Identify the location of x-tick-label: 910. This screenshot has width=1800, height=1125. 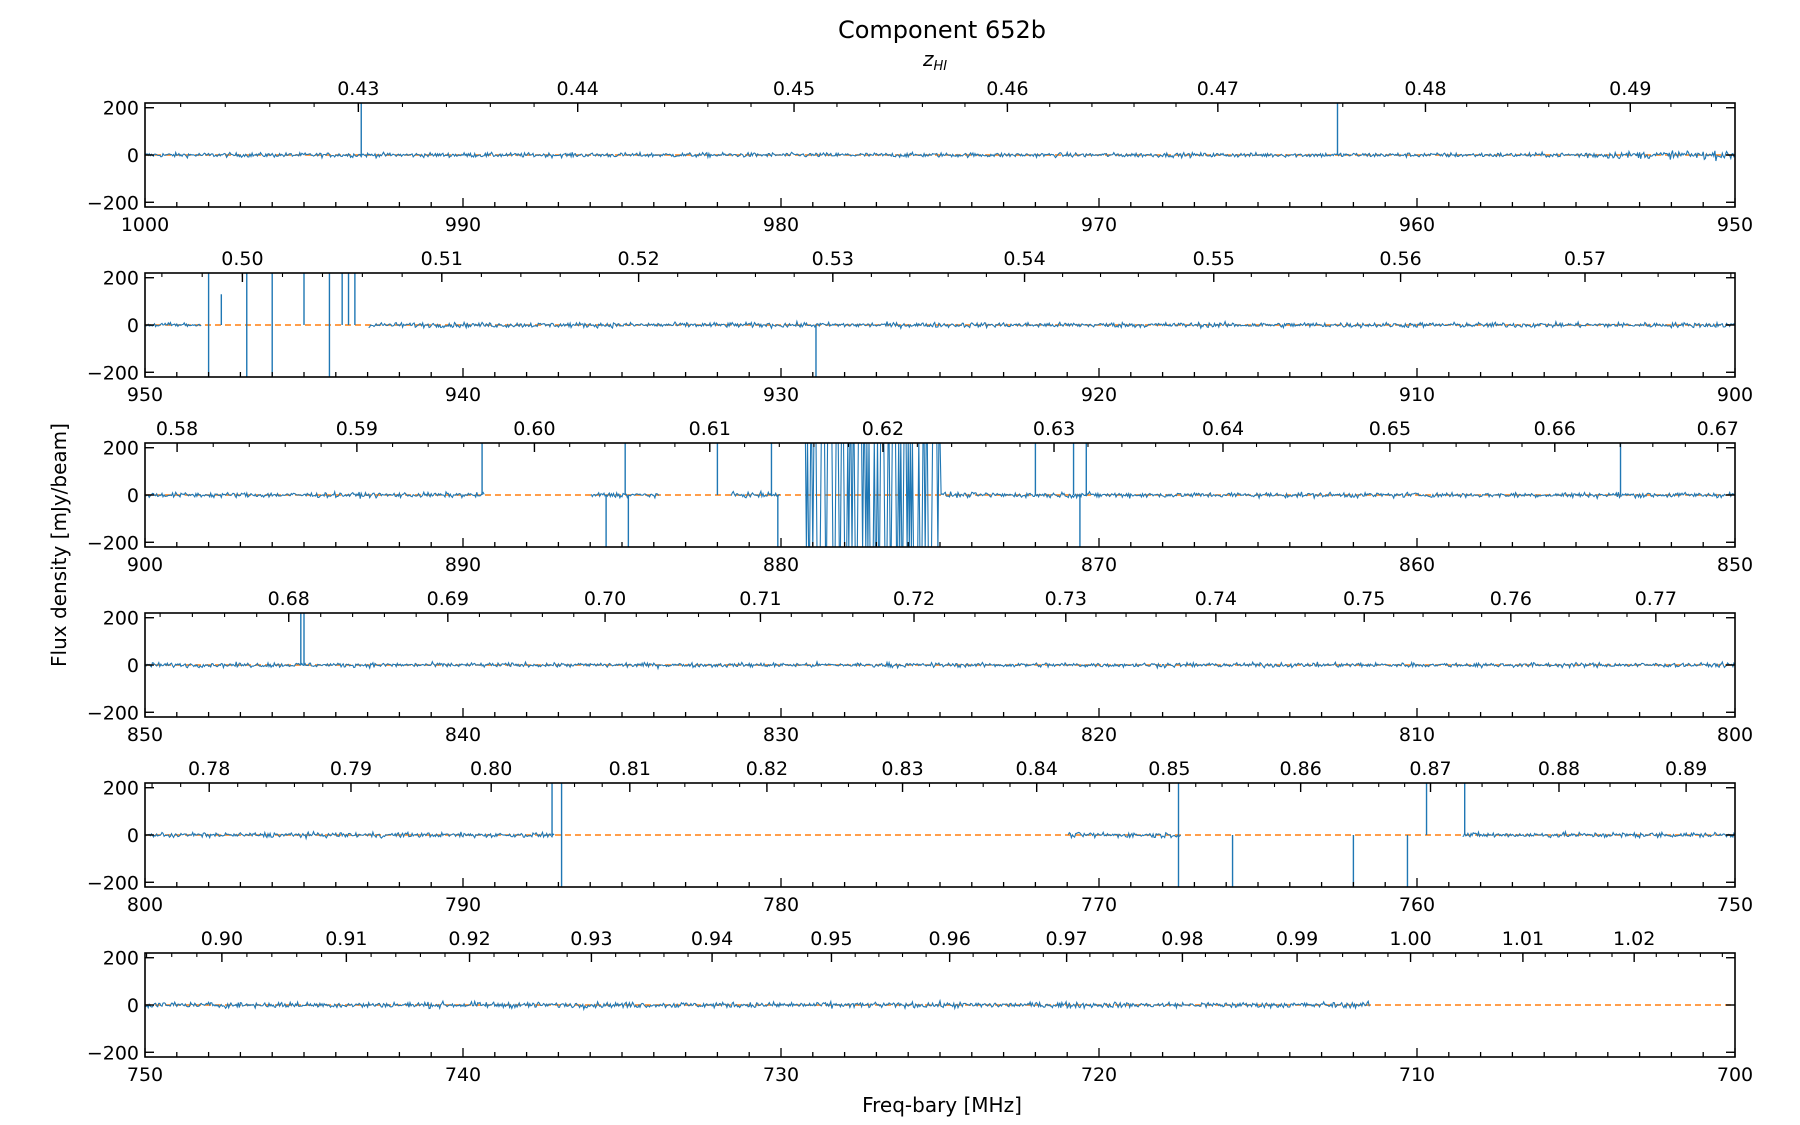
(1417, 395).